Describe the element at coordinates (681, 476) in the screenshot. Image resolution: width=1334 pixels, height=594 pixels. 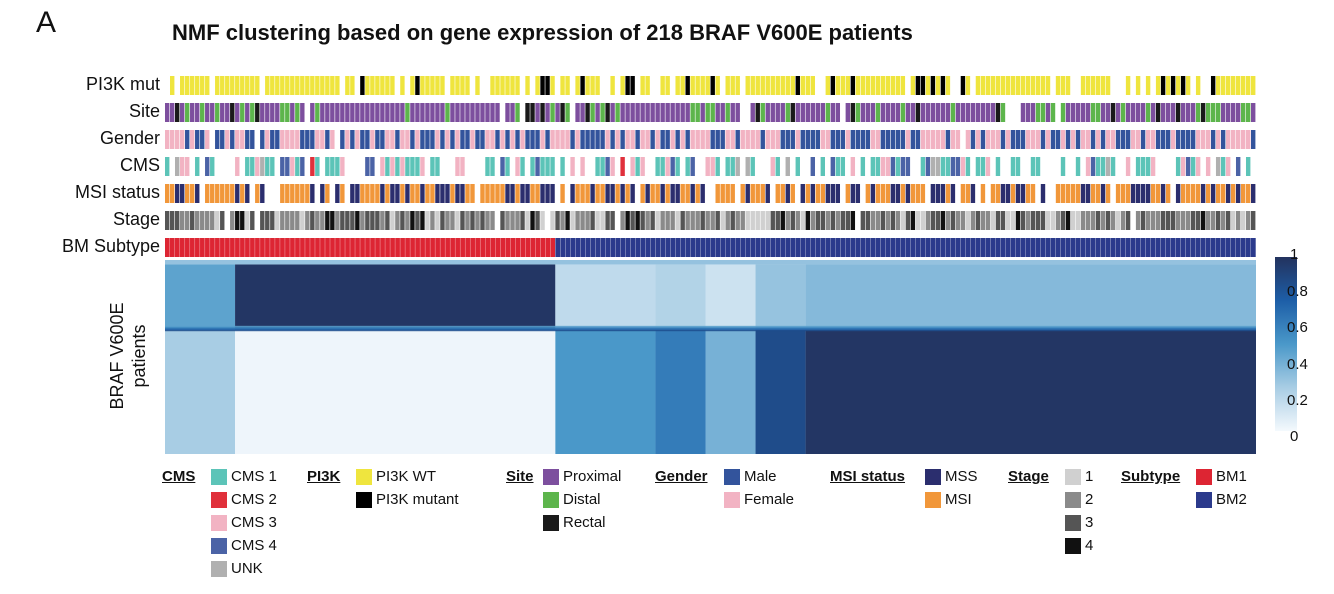
I see `legend-title-gender: Gender` at that location.